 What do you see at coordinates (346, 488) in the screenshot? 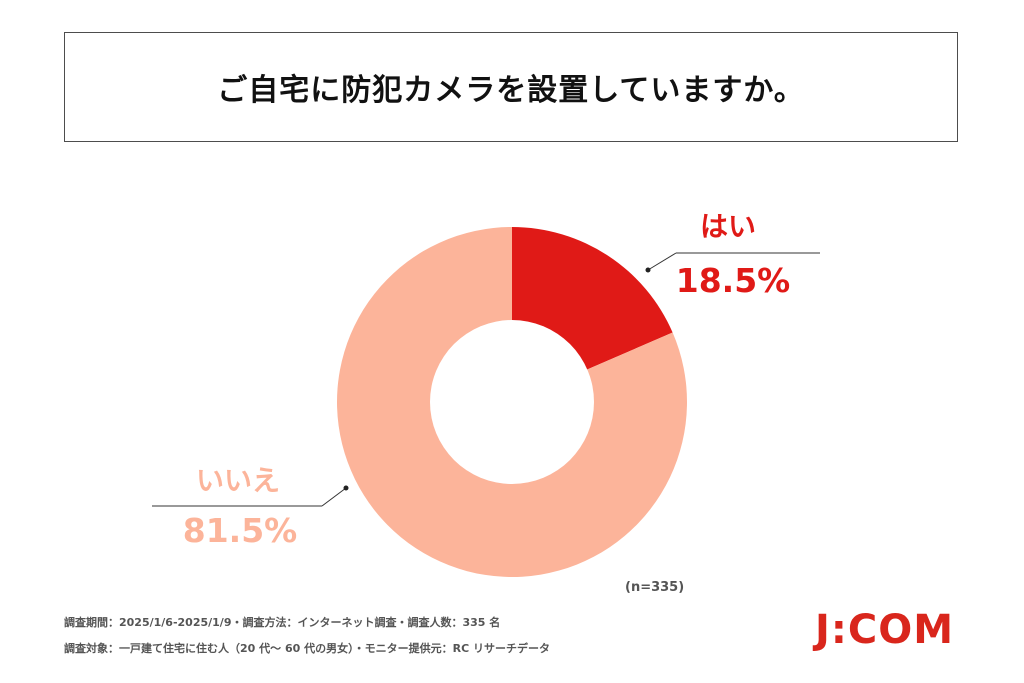
I see `no-leader-dot` at bounding box center [346, 488].